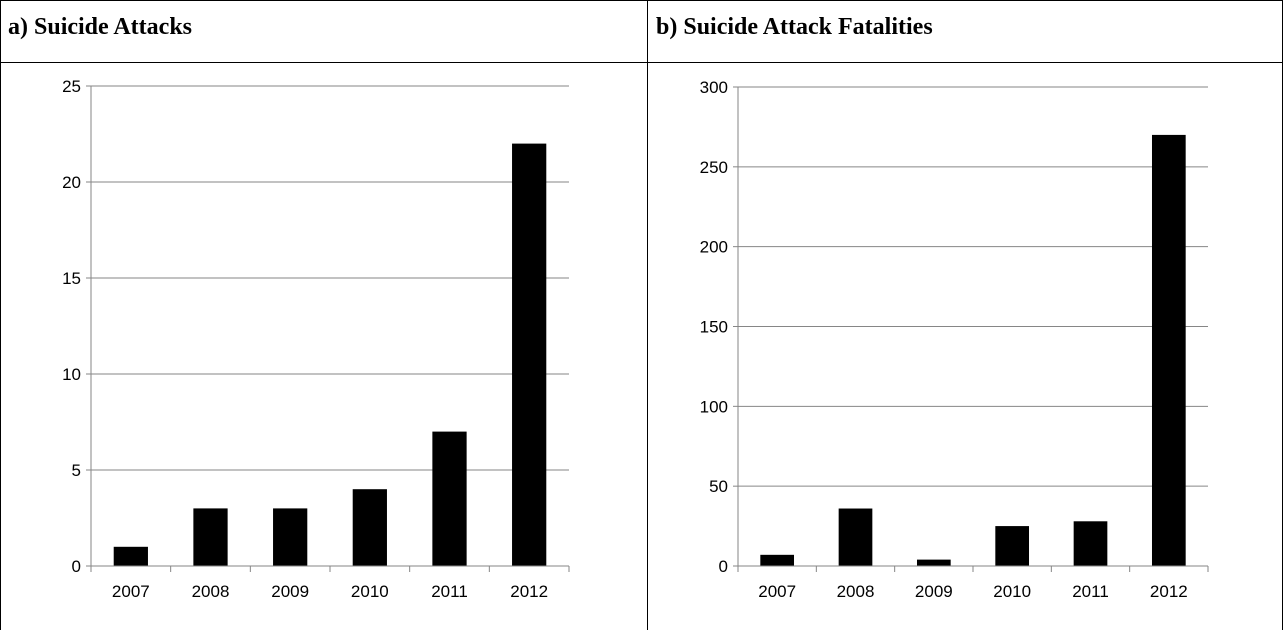 The height and width of the screenshot is (630, 1283). I want to click on top-border, so click(641, 0).